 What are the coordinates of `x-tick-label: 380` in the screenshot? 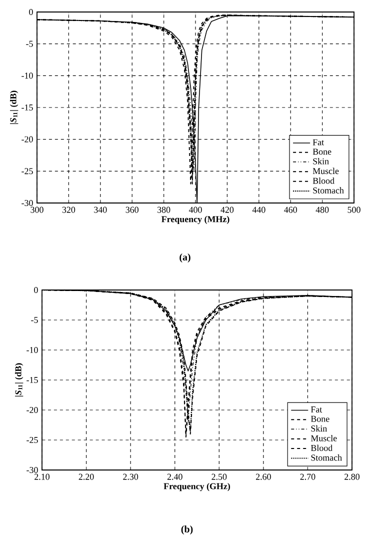 It's located at (164, 209).